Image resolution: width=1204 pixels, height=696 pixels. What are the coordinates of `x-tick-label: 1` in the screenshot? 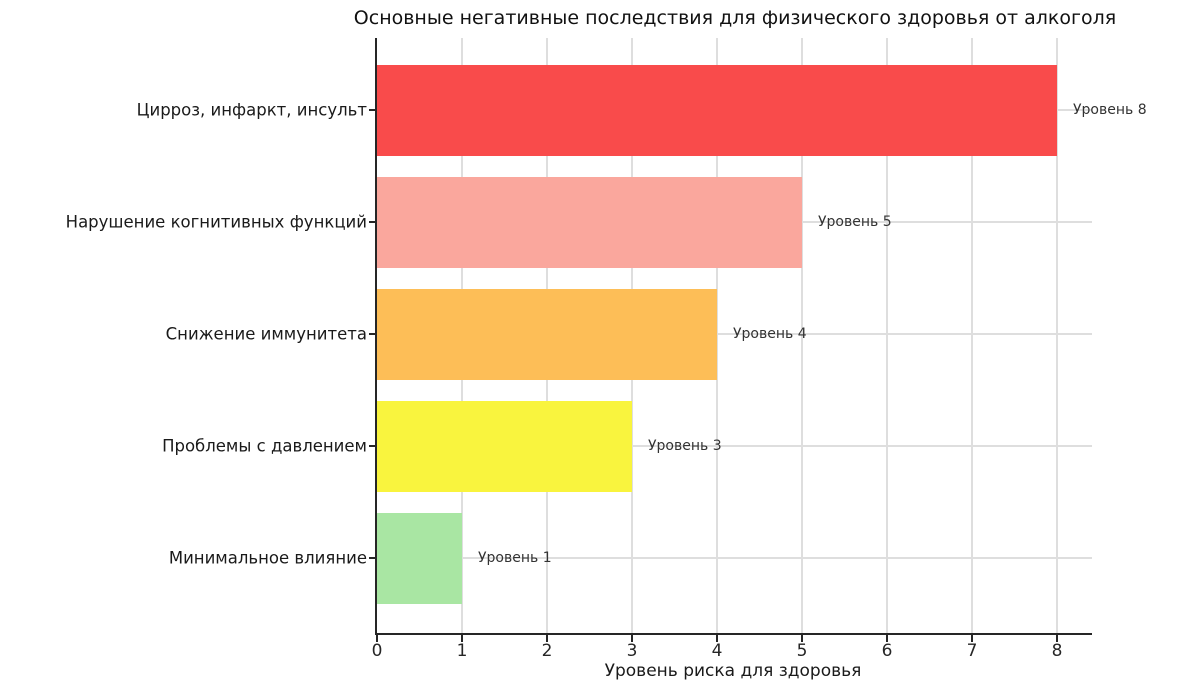 It's located at (462, 651).